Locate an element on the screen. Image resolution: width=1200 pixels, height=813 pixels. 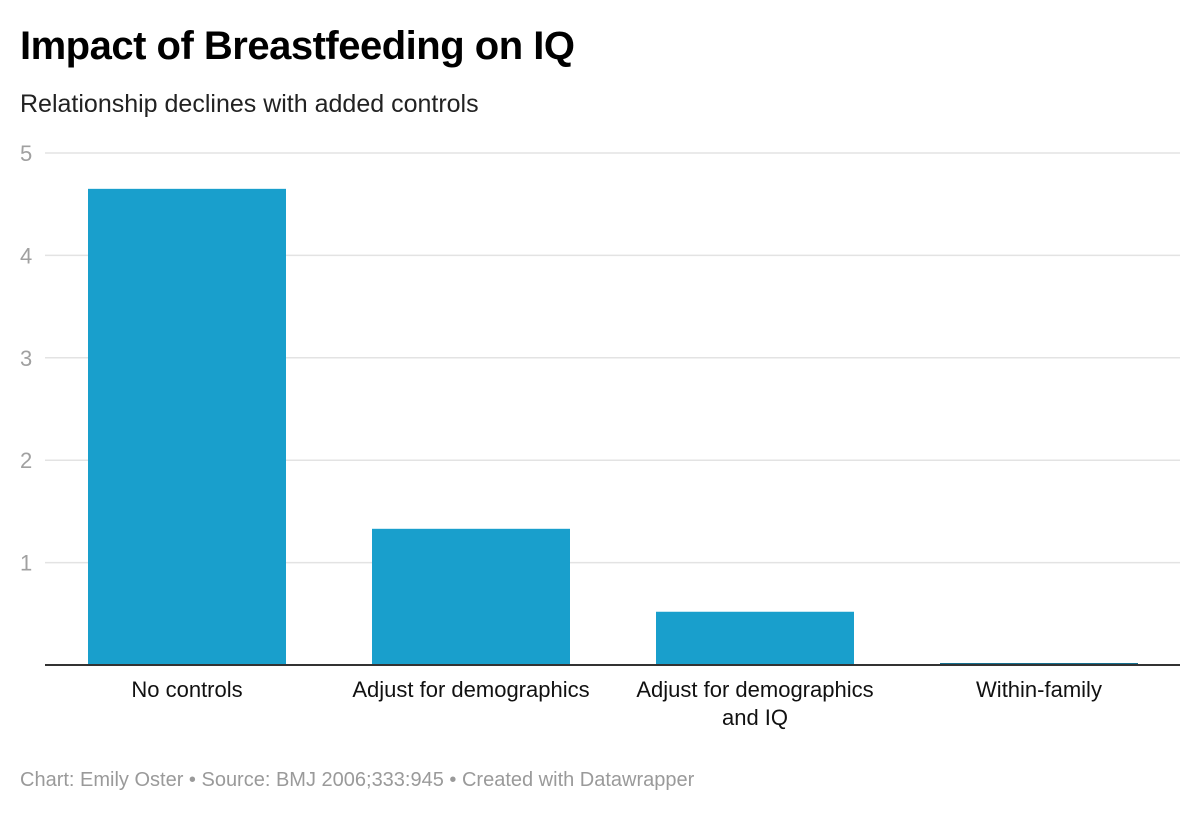
x-category-label: No controls is located at coordinates (186, 689).